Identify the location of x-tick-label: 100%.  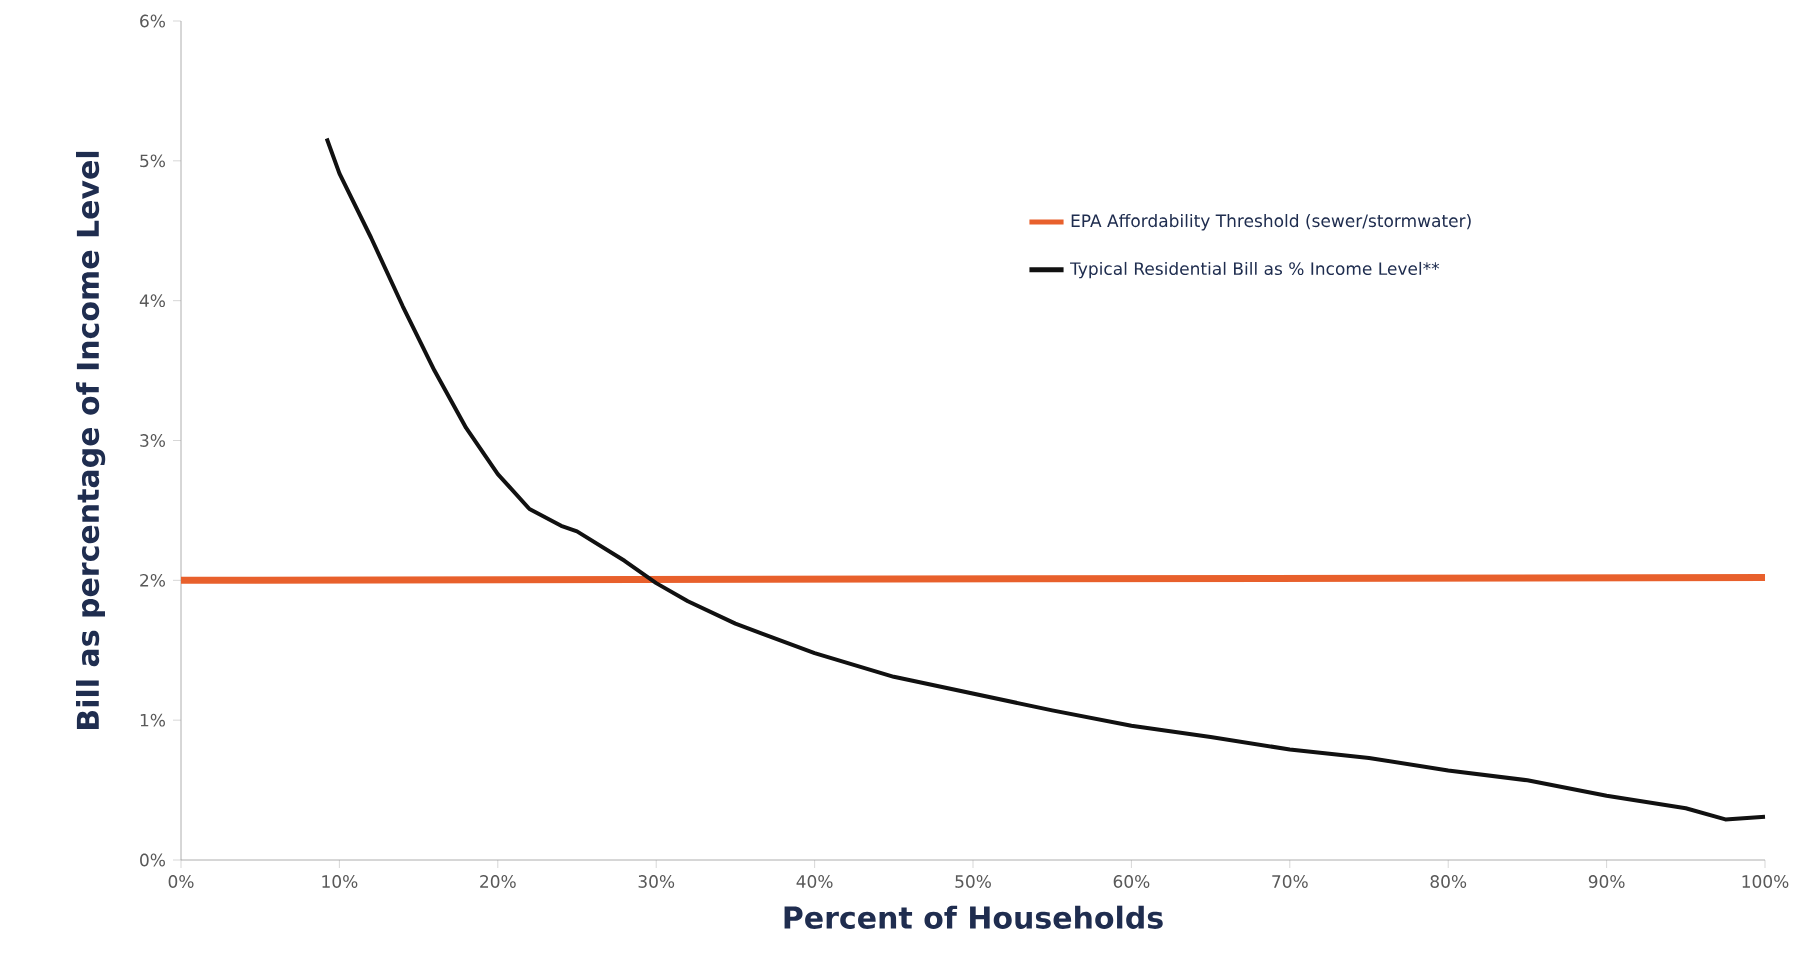
(1765, 881).